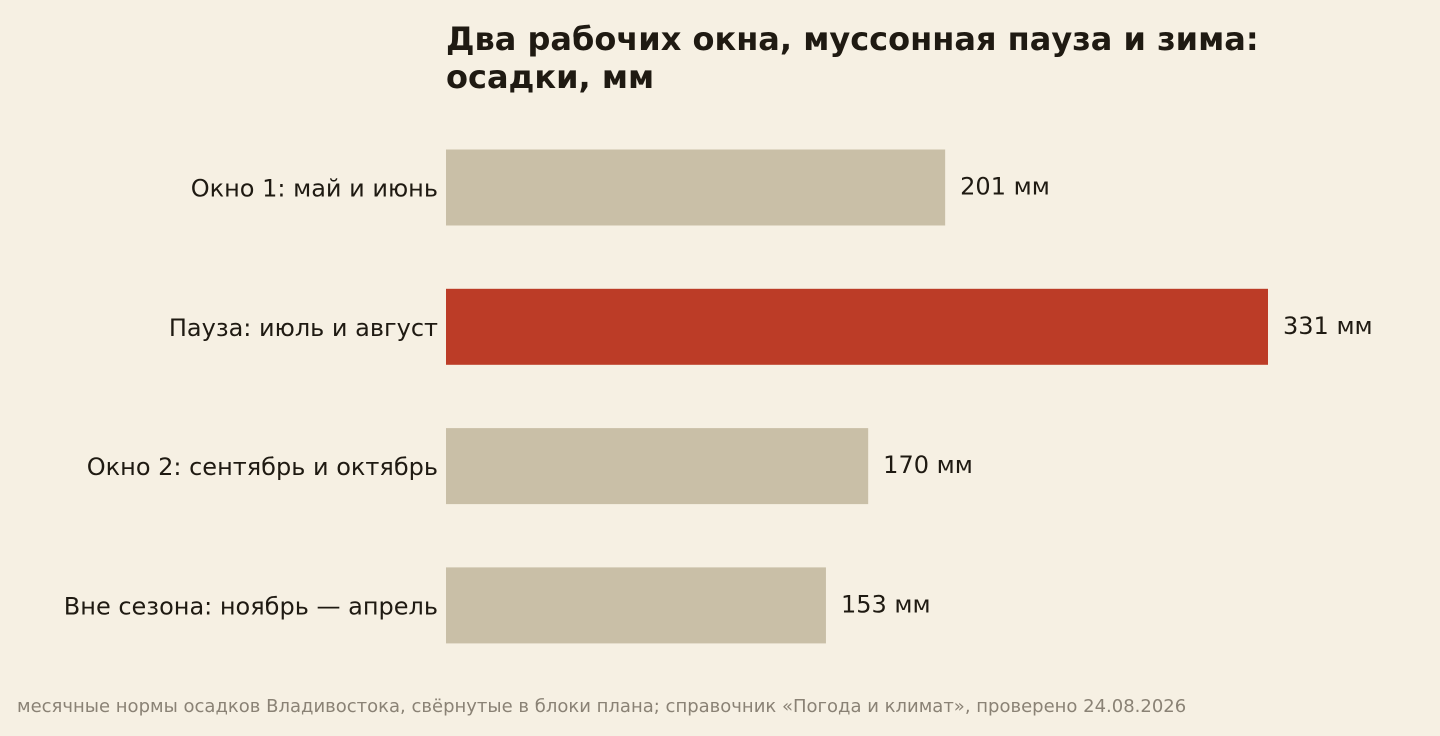 The height and width of the screenshot is (736, 1440). I want to click on value-label-3: 170 мм, so click(928, 465).